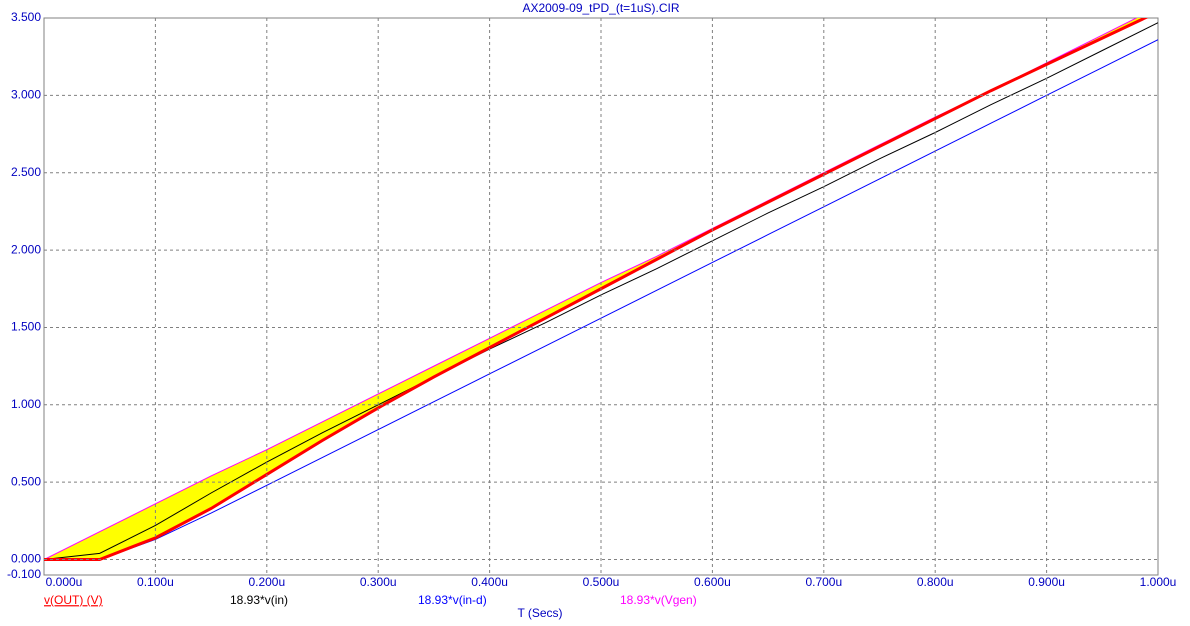 Image resolution: width=1190 pixels, height=626 pixels. What do you see at coordinates (600, 8) in the screenshot?
I see `chart-title: AX2009-09_tPD_(t=1uS).CIR` at bounding box center [600, 8].